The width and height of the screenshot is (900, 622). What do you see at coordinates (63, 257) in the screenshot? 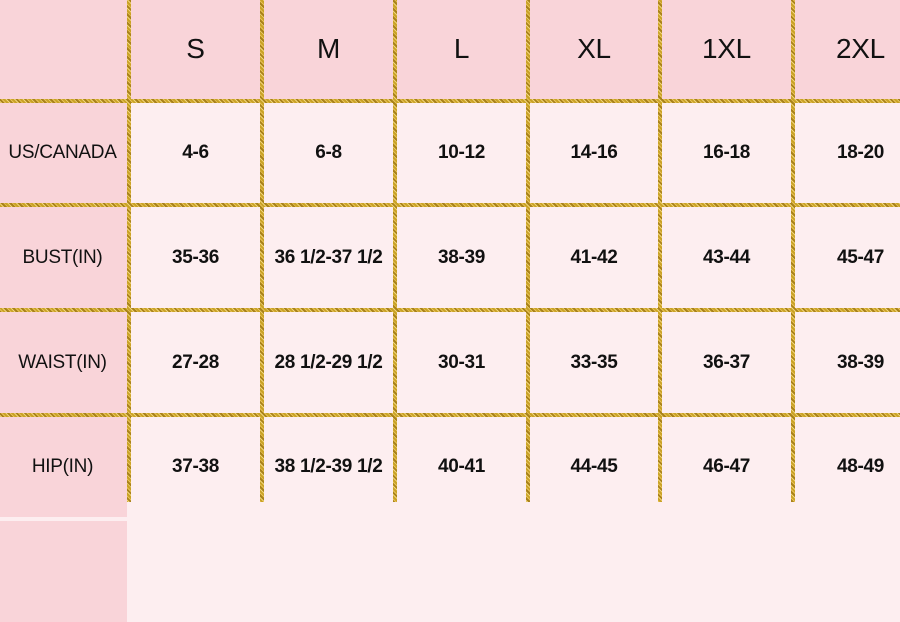
I see `row-label: BUST(IN)` at bounding box center [63, 257].